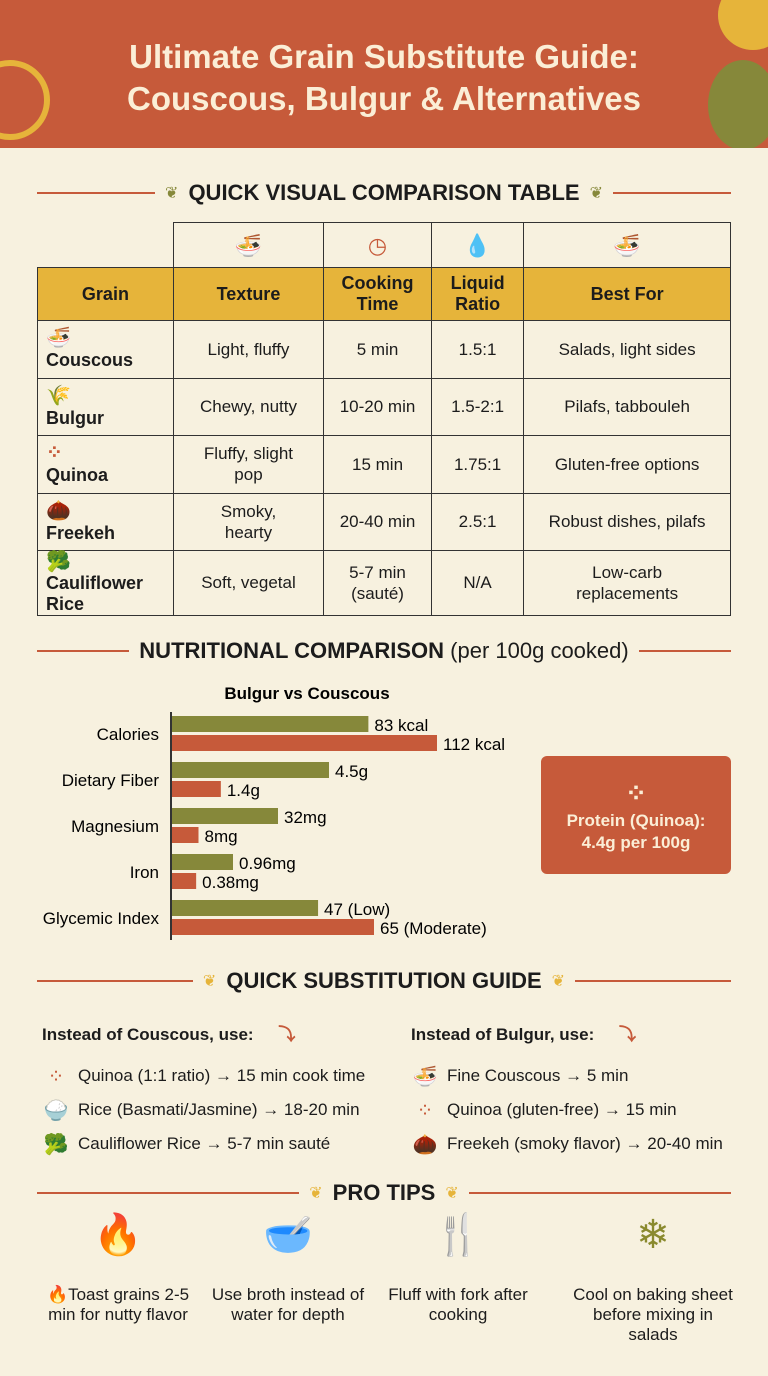 This screenshot has height=1376, width=768. Describe the element at coordinates (636, 815) in the screenshot. I see `protein-callout: ⁘ Protein (Quinoa): 4.4g per 100g` at that location.